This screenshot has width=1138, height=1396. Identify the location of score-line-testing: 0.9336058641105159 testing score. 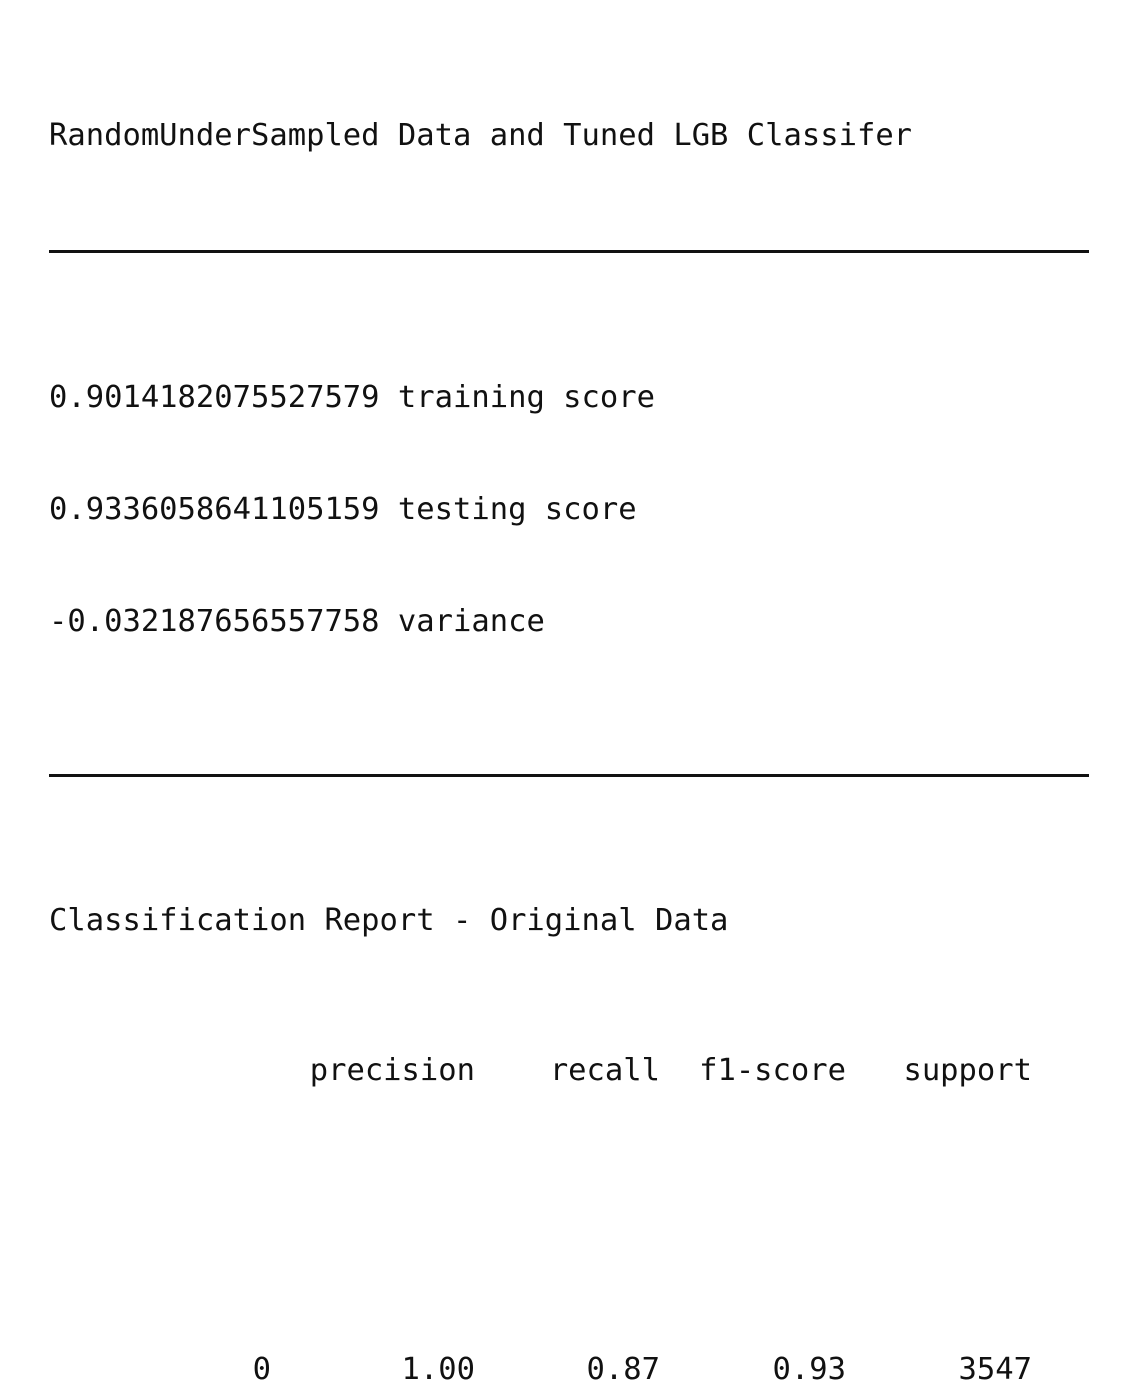
(569, 509).